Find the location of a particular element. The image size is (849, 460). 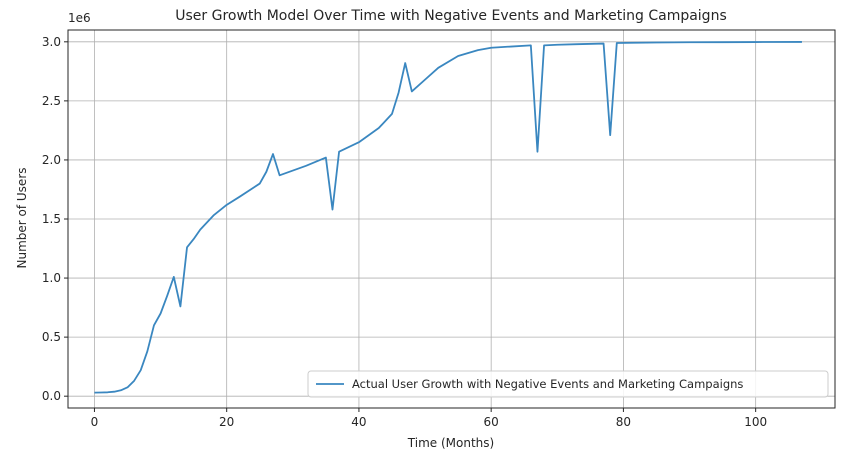

x-tick-label: 20 is located at coordinates (226, 422).